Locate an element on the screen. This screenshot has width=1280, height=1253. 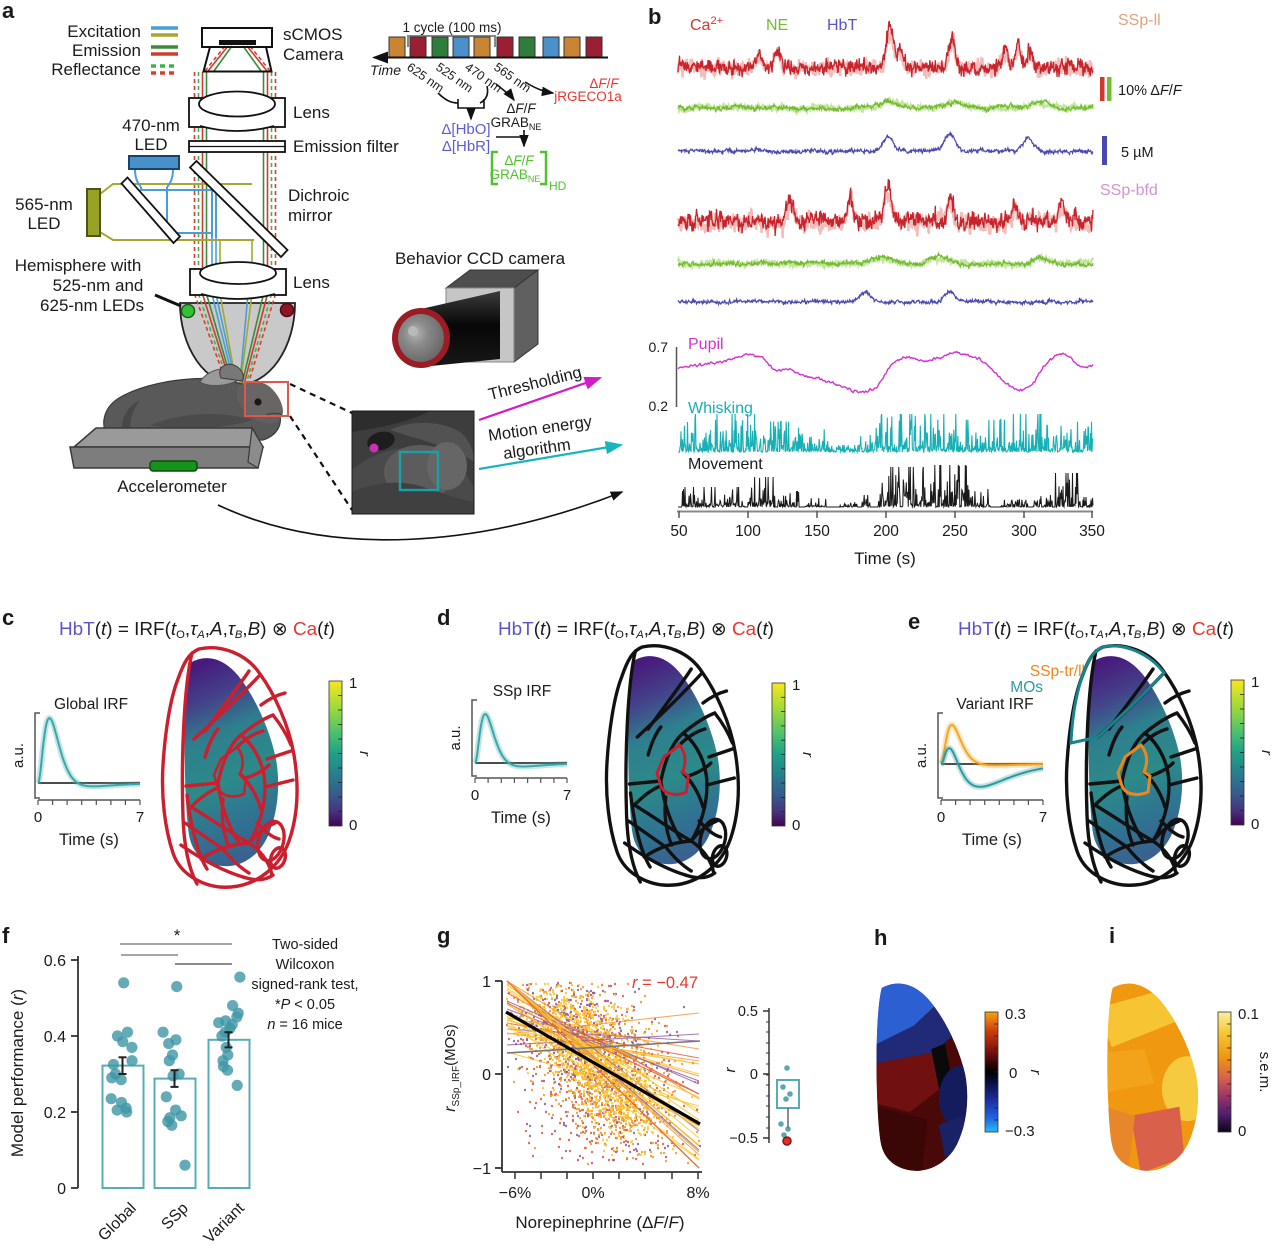
svg-text: 8% is located at coordinates (697, 1193).